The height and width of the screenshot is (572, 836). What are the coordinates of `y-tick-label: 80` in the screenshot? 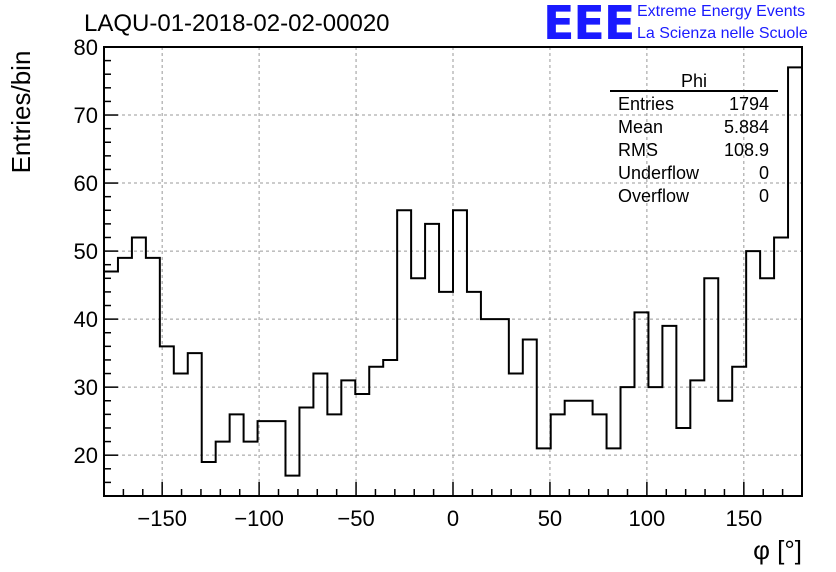 It's located at (86, 47).